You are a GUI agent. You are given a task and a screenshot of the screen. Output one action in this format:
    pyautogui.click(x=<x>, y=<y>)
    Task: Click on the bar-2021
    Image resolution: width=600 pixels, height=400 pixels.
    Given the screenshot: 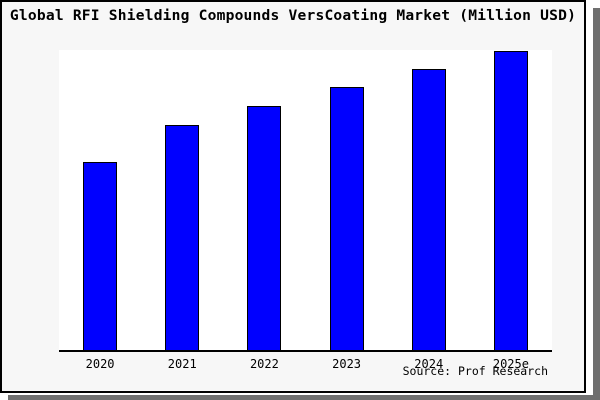 What is the action you would take?
    pyautogui.click(x=182, y=237)
    